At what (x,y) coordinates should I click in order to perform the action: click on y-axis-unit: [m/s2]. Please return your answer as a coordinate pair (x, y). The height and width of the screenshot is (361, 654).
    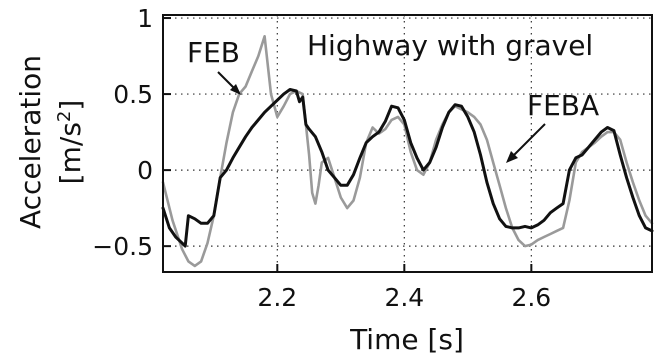
    Looking at the image, I should click on (71, 142).